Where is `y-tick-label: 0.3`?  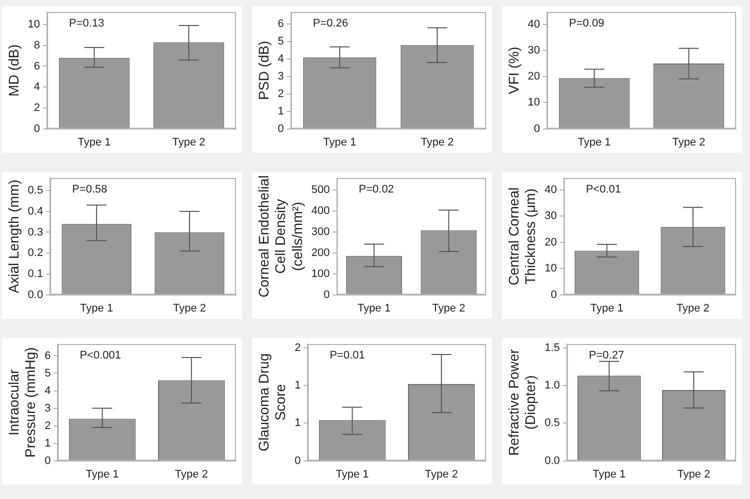
y-tick-label: 0.3 is located at coordinates (36, 232).